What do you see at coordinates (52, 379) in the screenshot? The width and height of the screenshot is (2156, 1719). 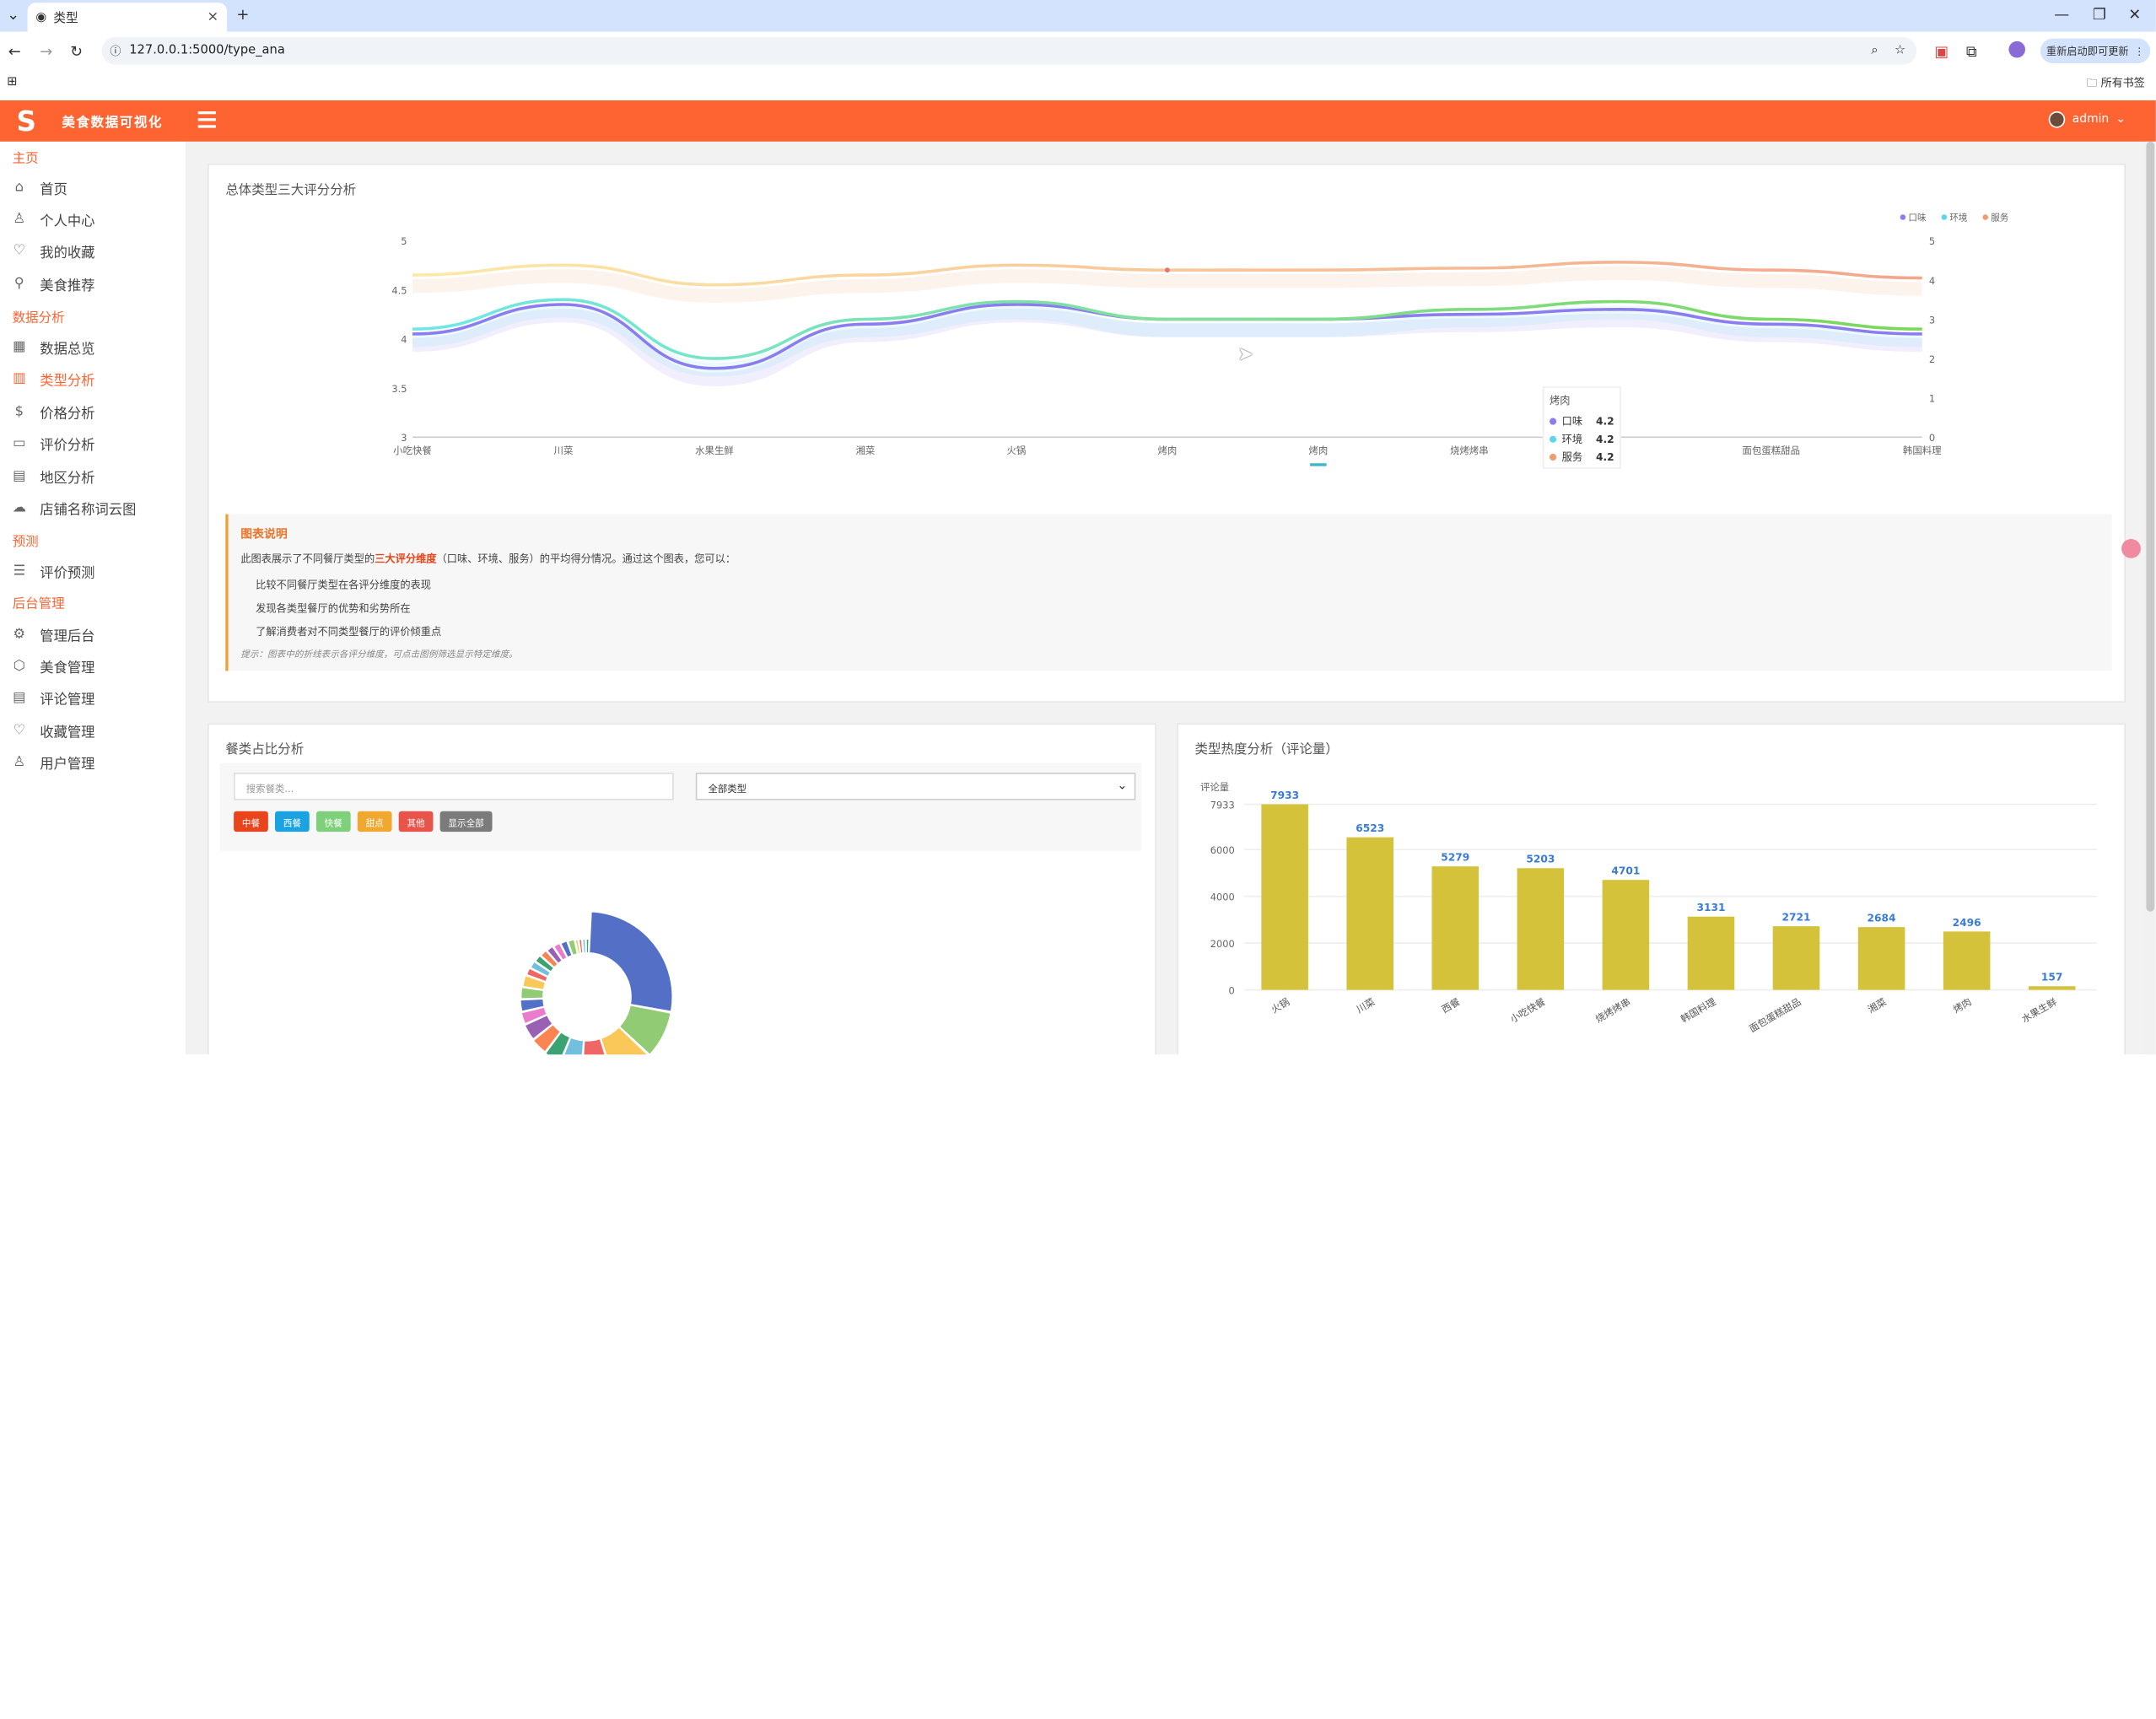 I see `sidebar-item: ▥ 类型分析` at bounding box center [52, 379].